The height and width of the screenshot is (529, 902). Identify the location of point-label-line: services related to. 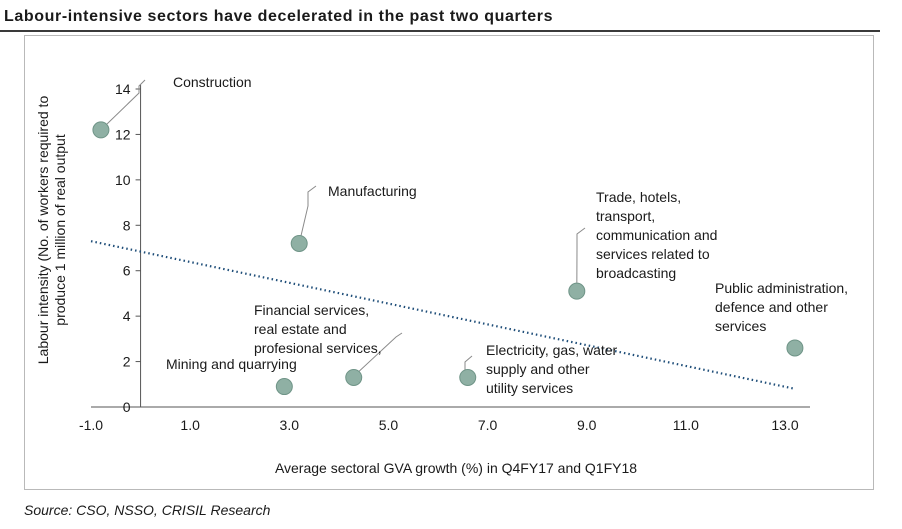
(653, 254).